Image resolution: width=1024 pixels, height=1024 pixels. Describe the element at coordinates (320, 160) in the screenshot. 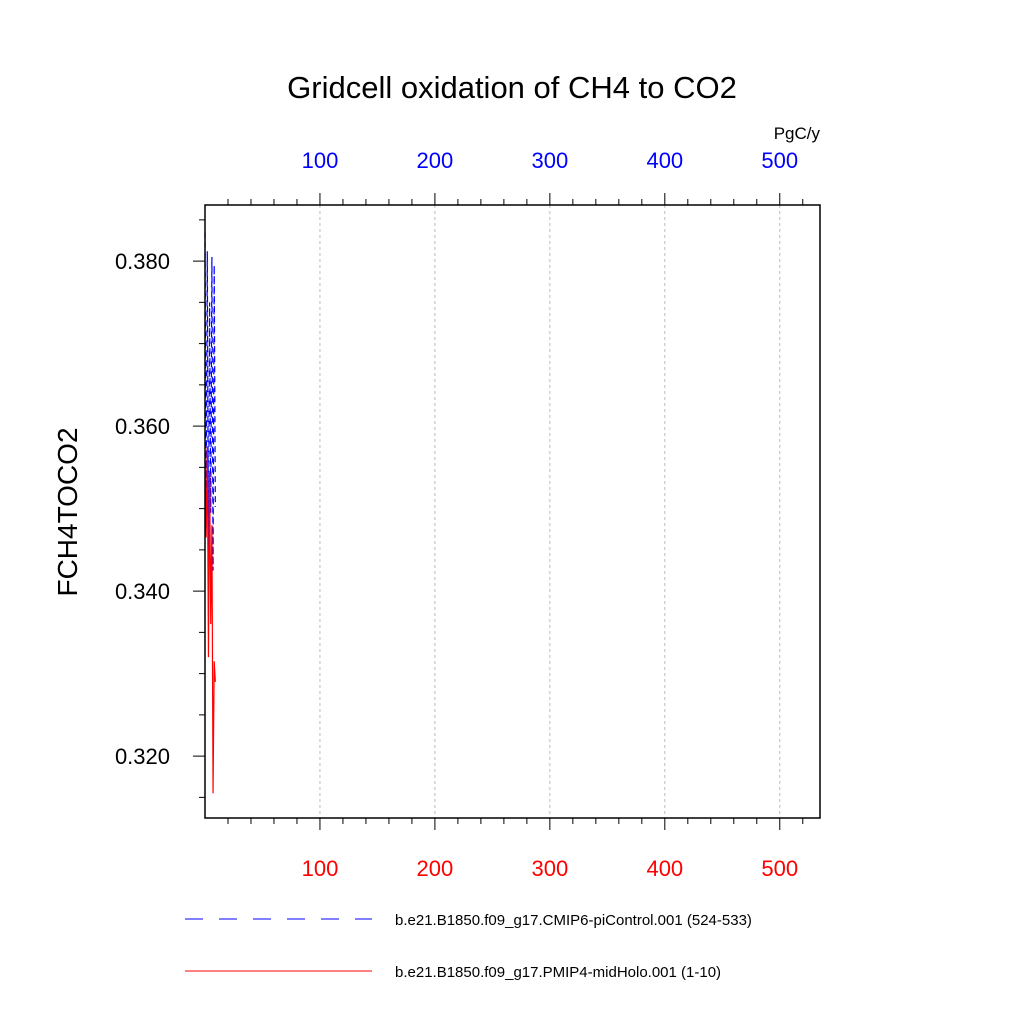

I see `x-tick-label-top: 100` at that location.